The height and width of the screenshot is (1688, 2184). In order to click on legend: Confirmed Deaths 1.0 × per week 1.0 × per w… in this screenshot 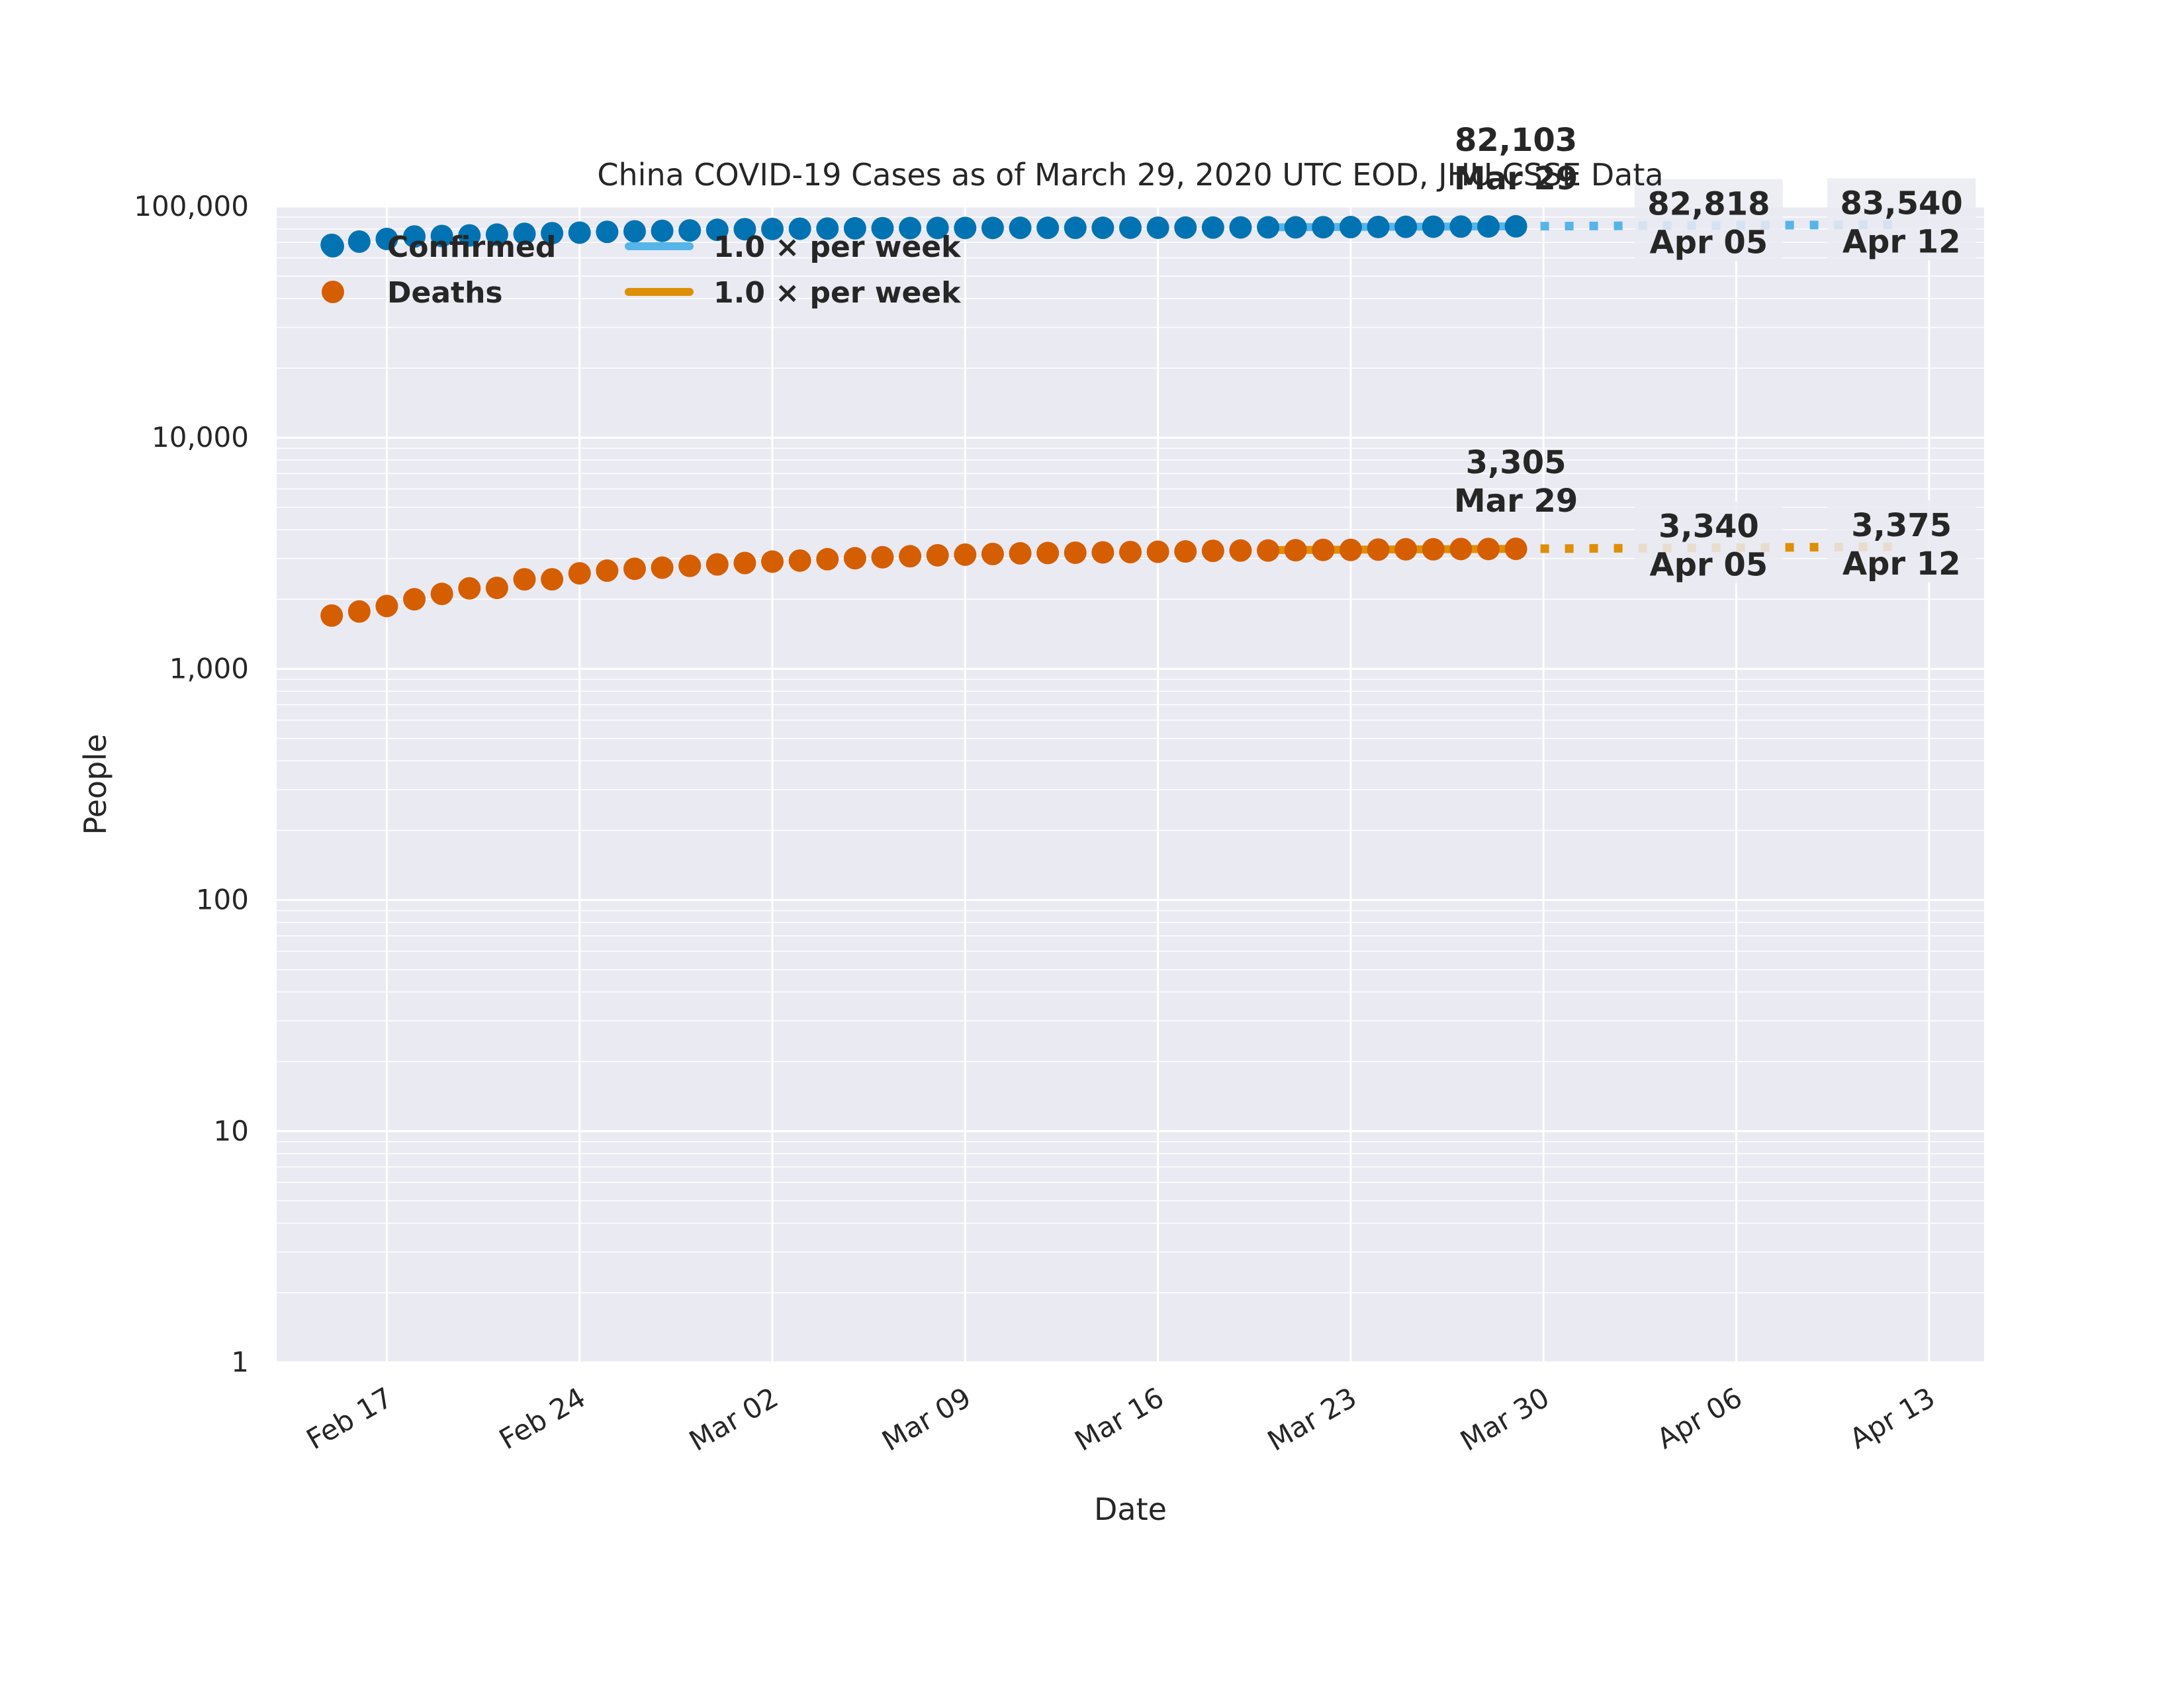, I will do `click(642, 270)`.